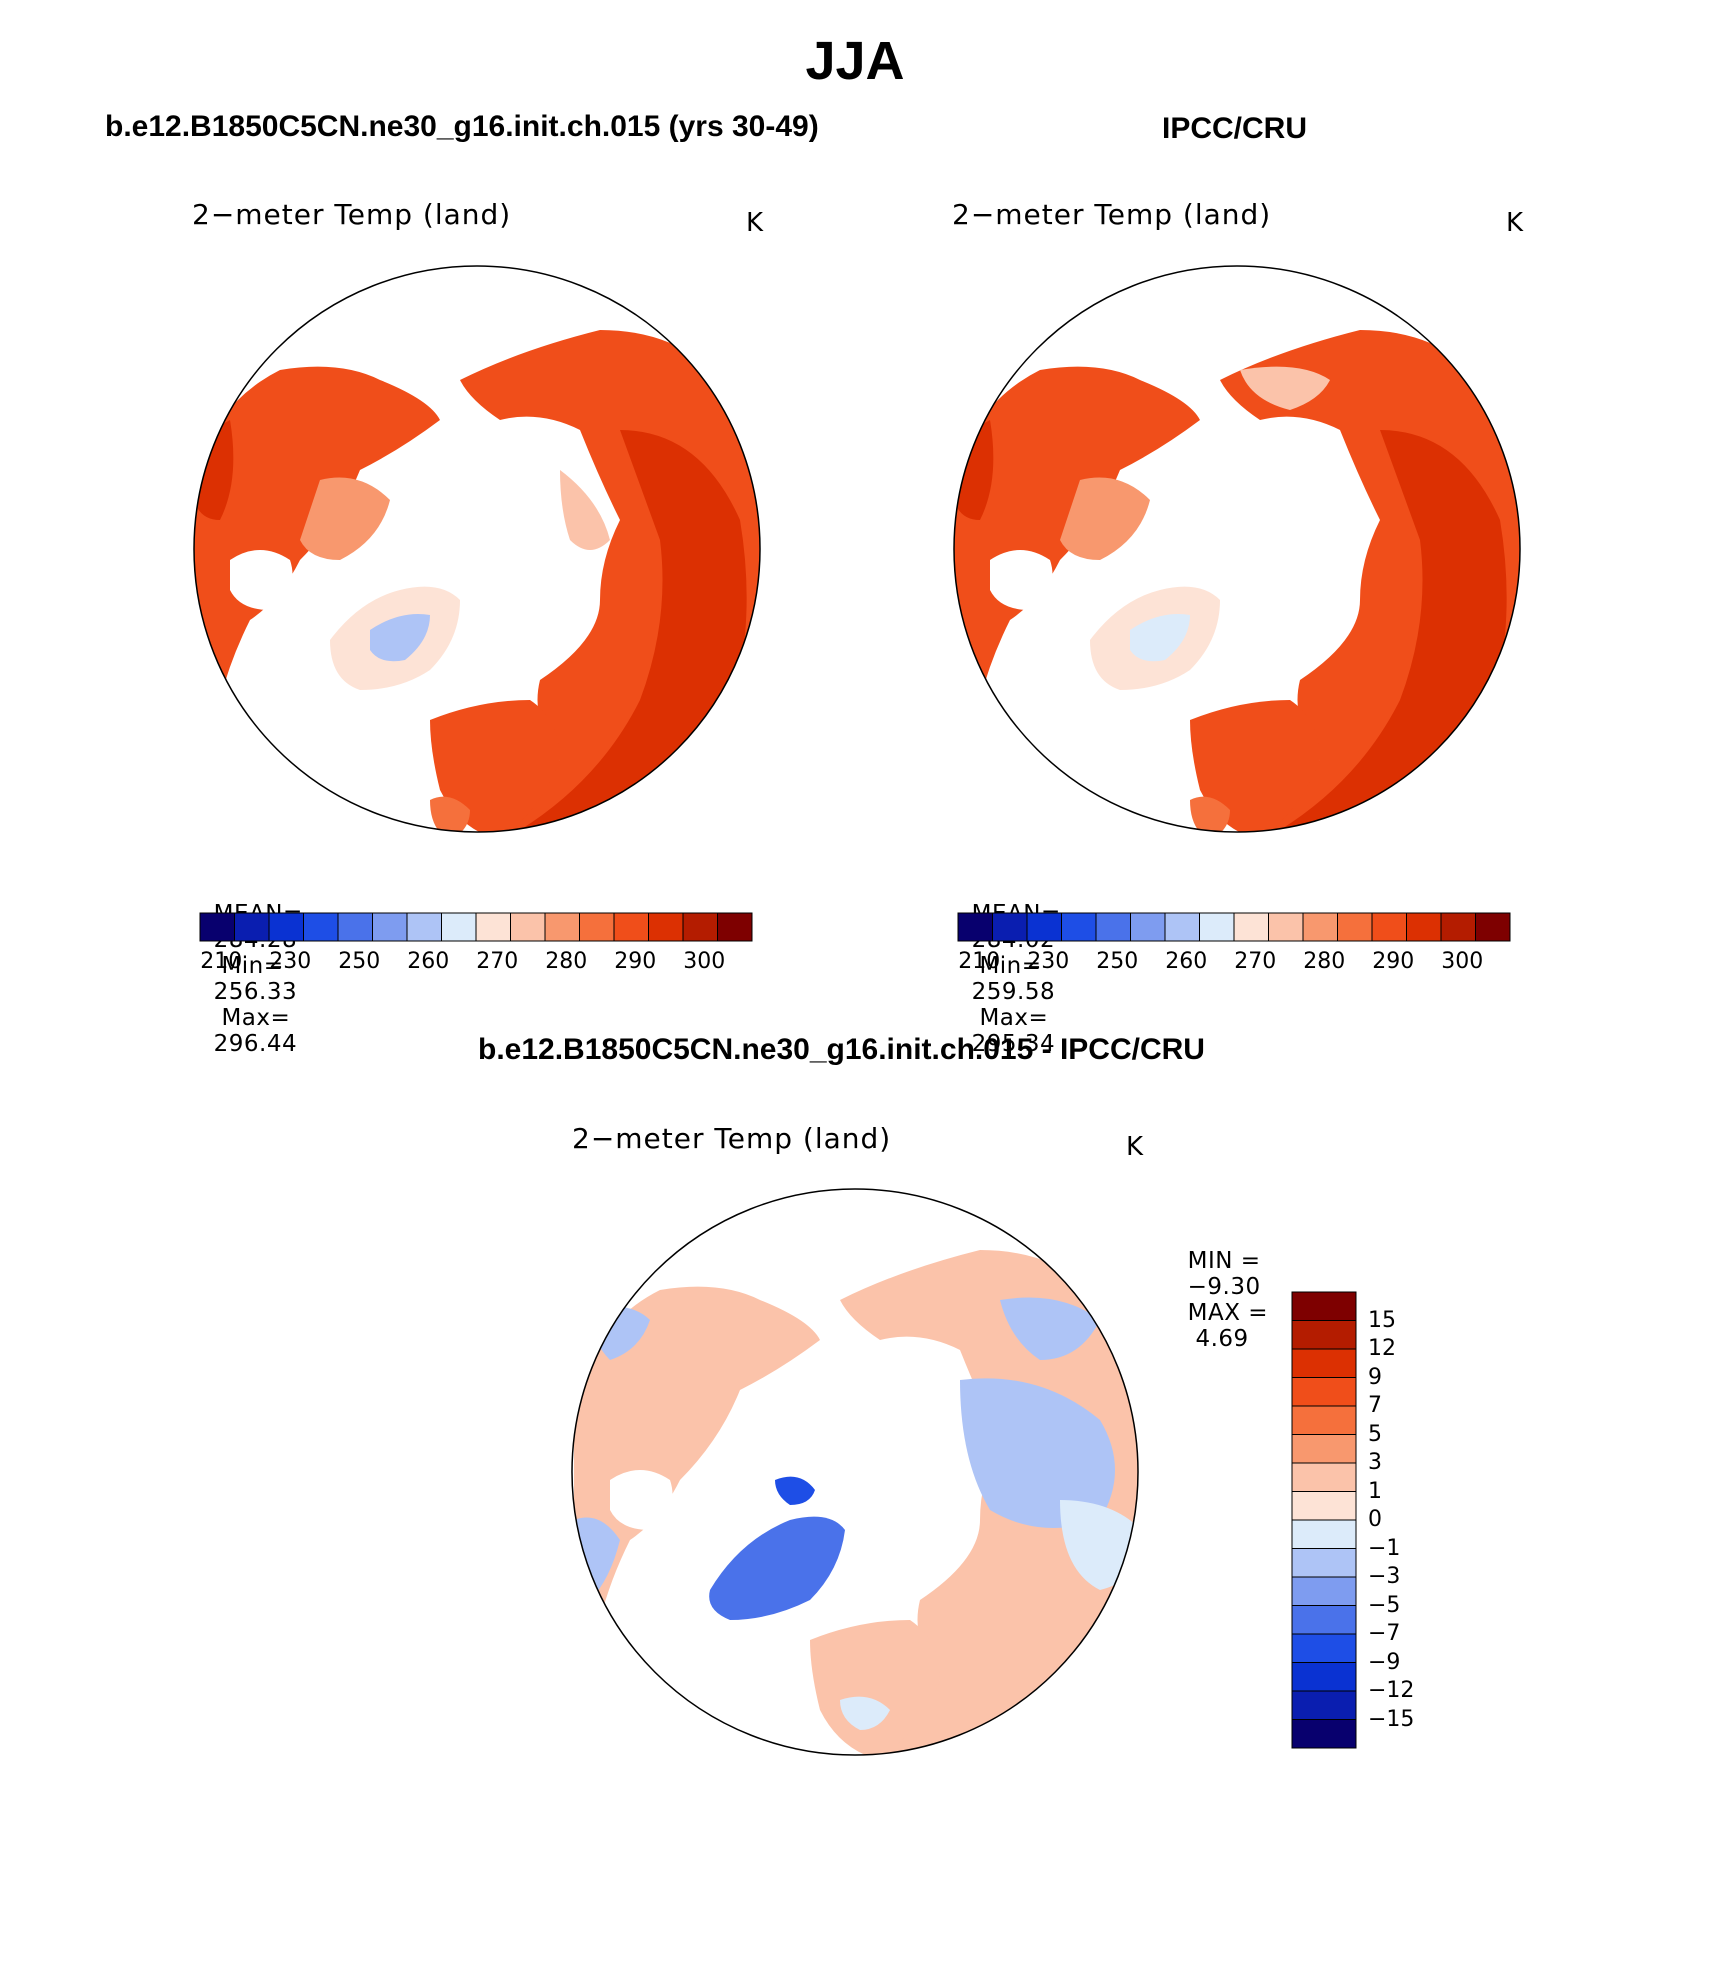 This screenshot has height=1969, width=1710. What do you see at coordinates (1186, 961) in the screenshot?
I see `panel2-colorbar-tick: 260` at bounding box center [1186, 961].